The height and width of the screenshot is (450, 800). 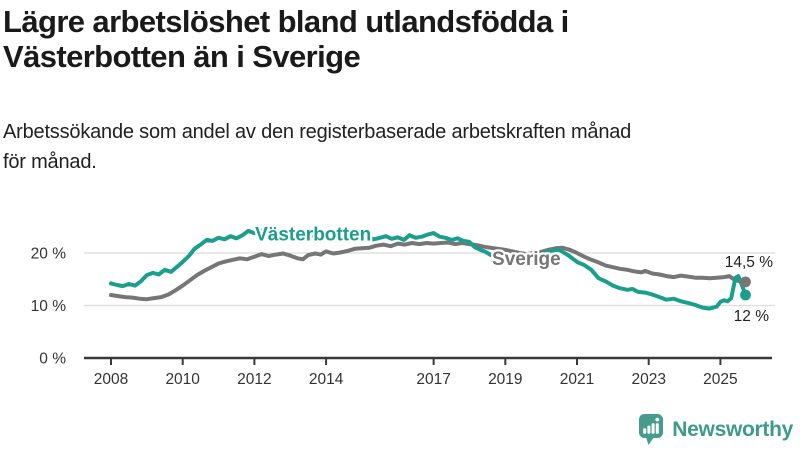 What do you see at coordinates (254, 379) in the screenshot?
I see `x-axis-label: 2012` at bounding box center [254, 379].